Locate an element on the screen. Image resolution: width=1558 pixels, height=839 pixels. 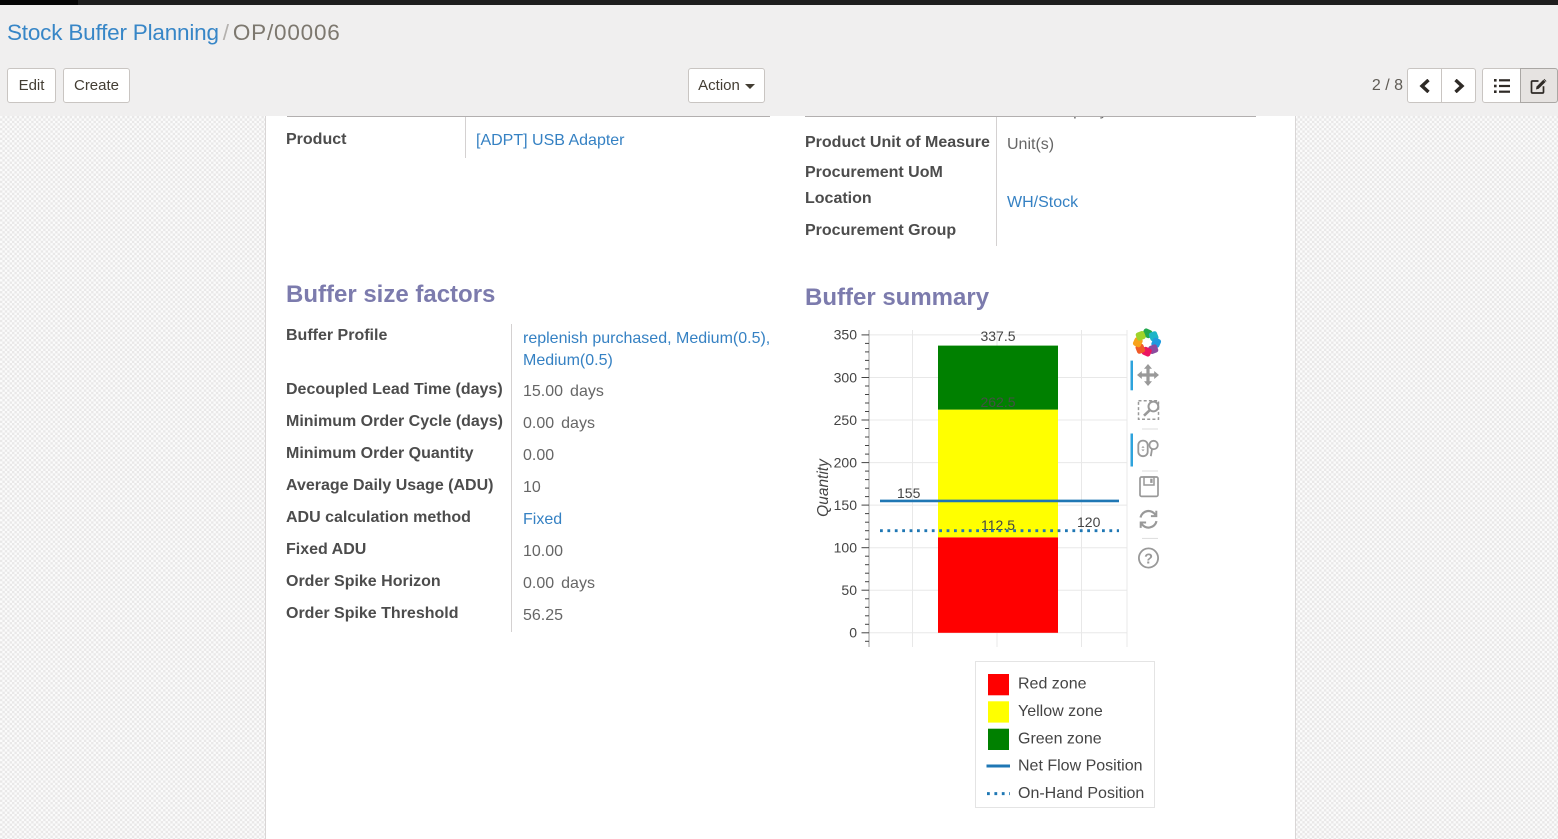
svg-text: Quantity is located at coordinates (823, 487).